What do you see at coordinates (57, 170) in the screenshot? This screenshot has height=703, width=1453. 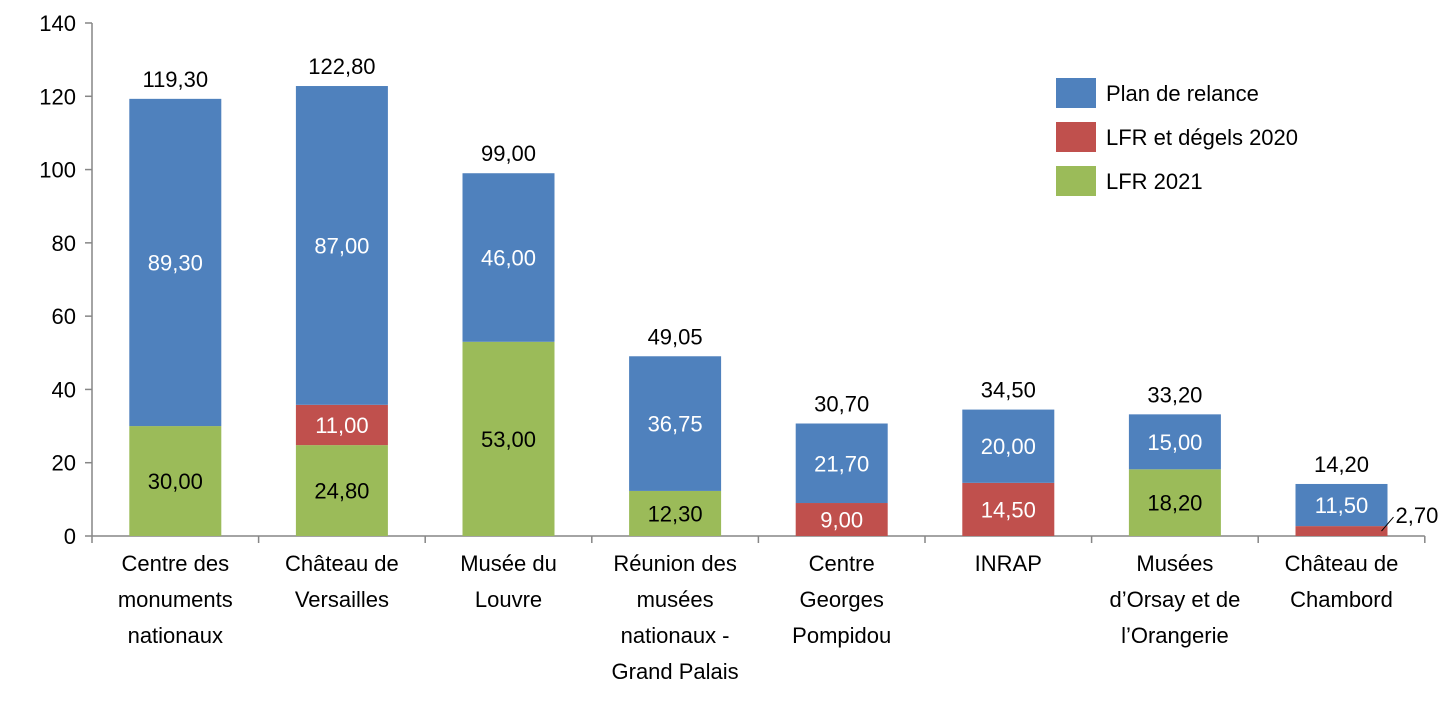 I see `y-tick-label: 100` at bounding box center [57, 170].